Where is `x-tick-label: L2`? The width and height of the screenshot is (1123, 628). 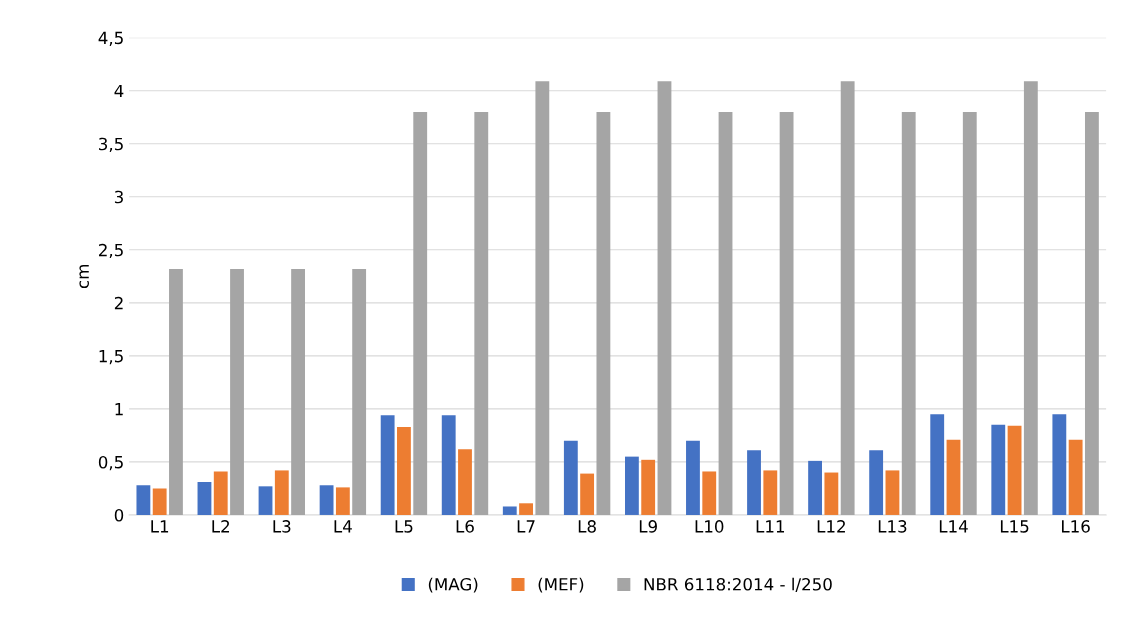 x-tick-label: L2 is located at coordinates (221, 526).